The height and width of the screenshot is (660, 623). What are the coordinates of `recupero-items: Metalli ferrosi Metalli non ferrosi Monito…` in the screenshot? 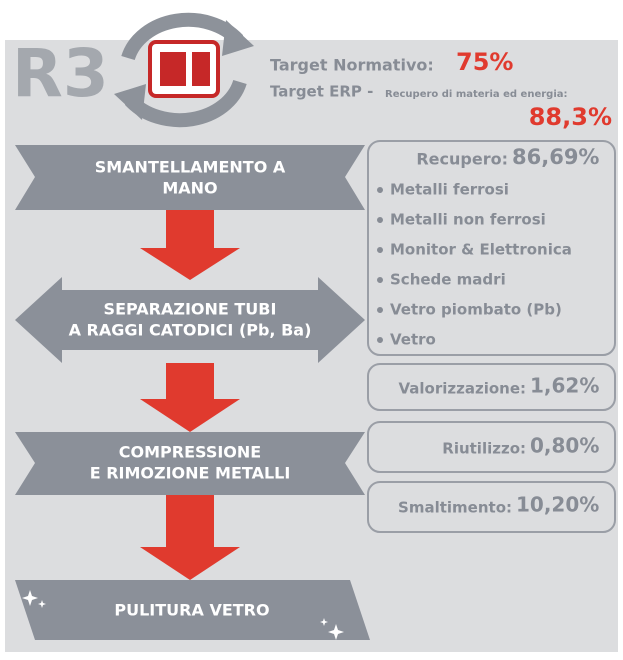 It's located at (474, 265).